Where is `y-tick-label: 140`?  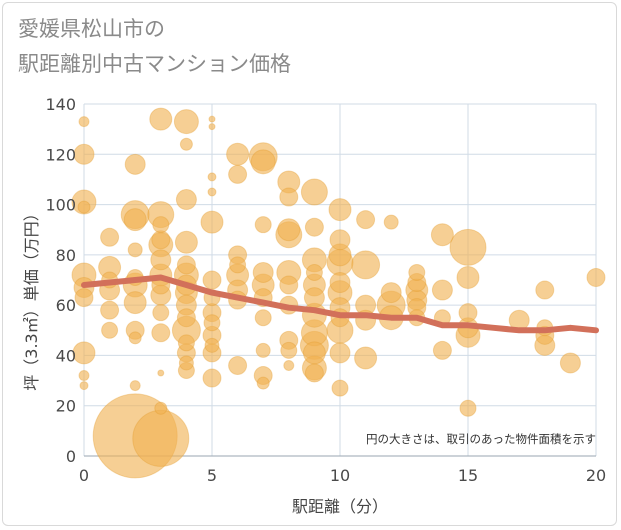
y-tick-label: 140 is located at coordinates (60, 104).